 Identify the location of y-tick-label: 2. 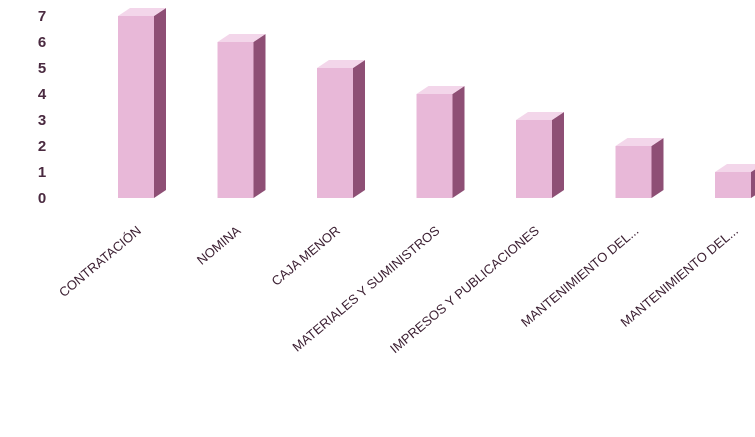
(42, 146).